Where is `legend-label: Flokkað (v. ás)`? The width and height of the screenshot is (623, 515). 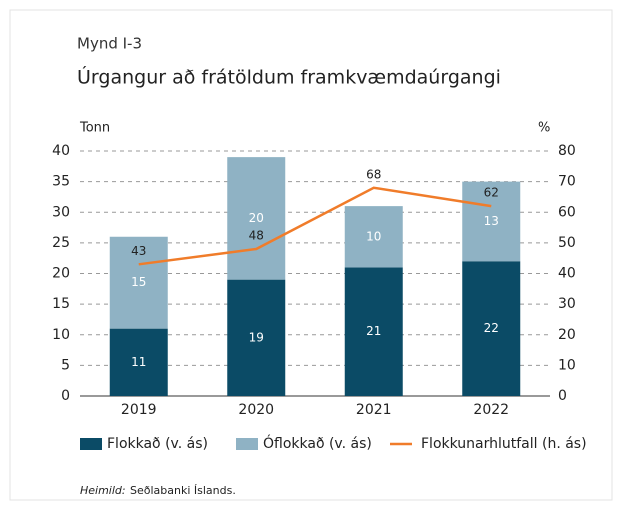
legend-label: Flokkað (v. ás) is located at coordinates (157, 444).